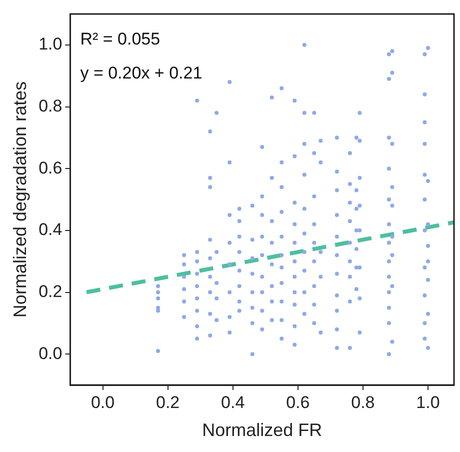  I want to click on x-tick-label: 0.4, so click(233, 402).